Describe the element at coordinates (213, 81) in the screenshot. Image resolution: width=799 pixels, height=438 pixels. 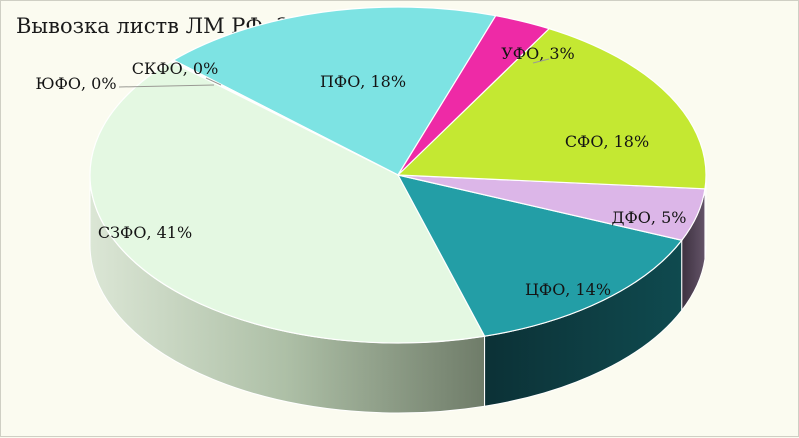
I see `leader-line-skfo` at that location.